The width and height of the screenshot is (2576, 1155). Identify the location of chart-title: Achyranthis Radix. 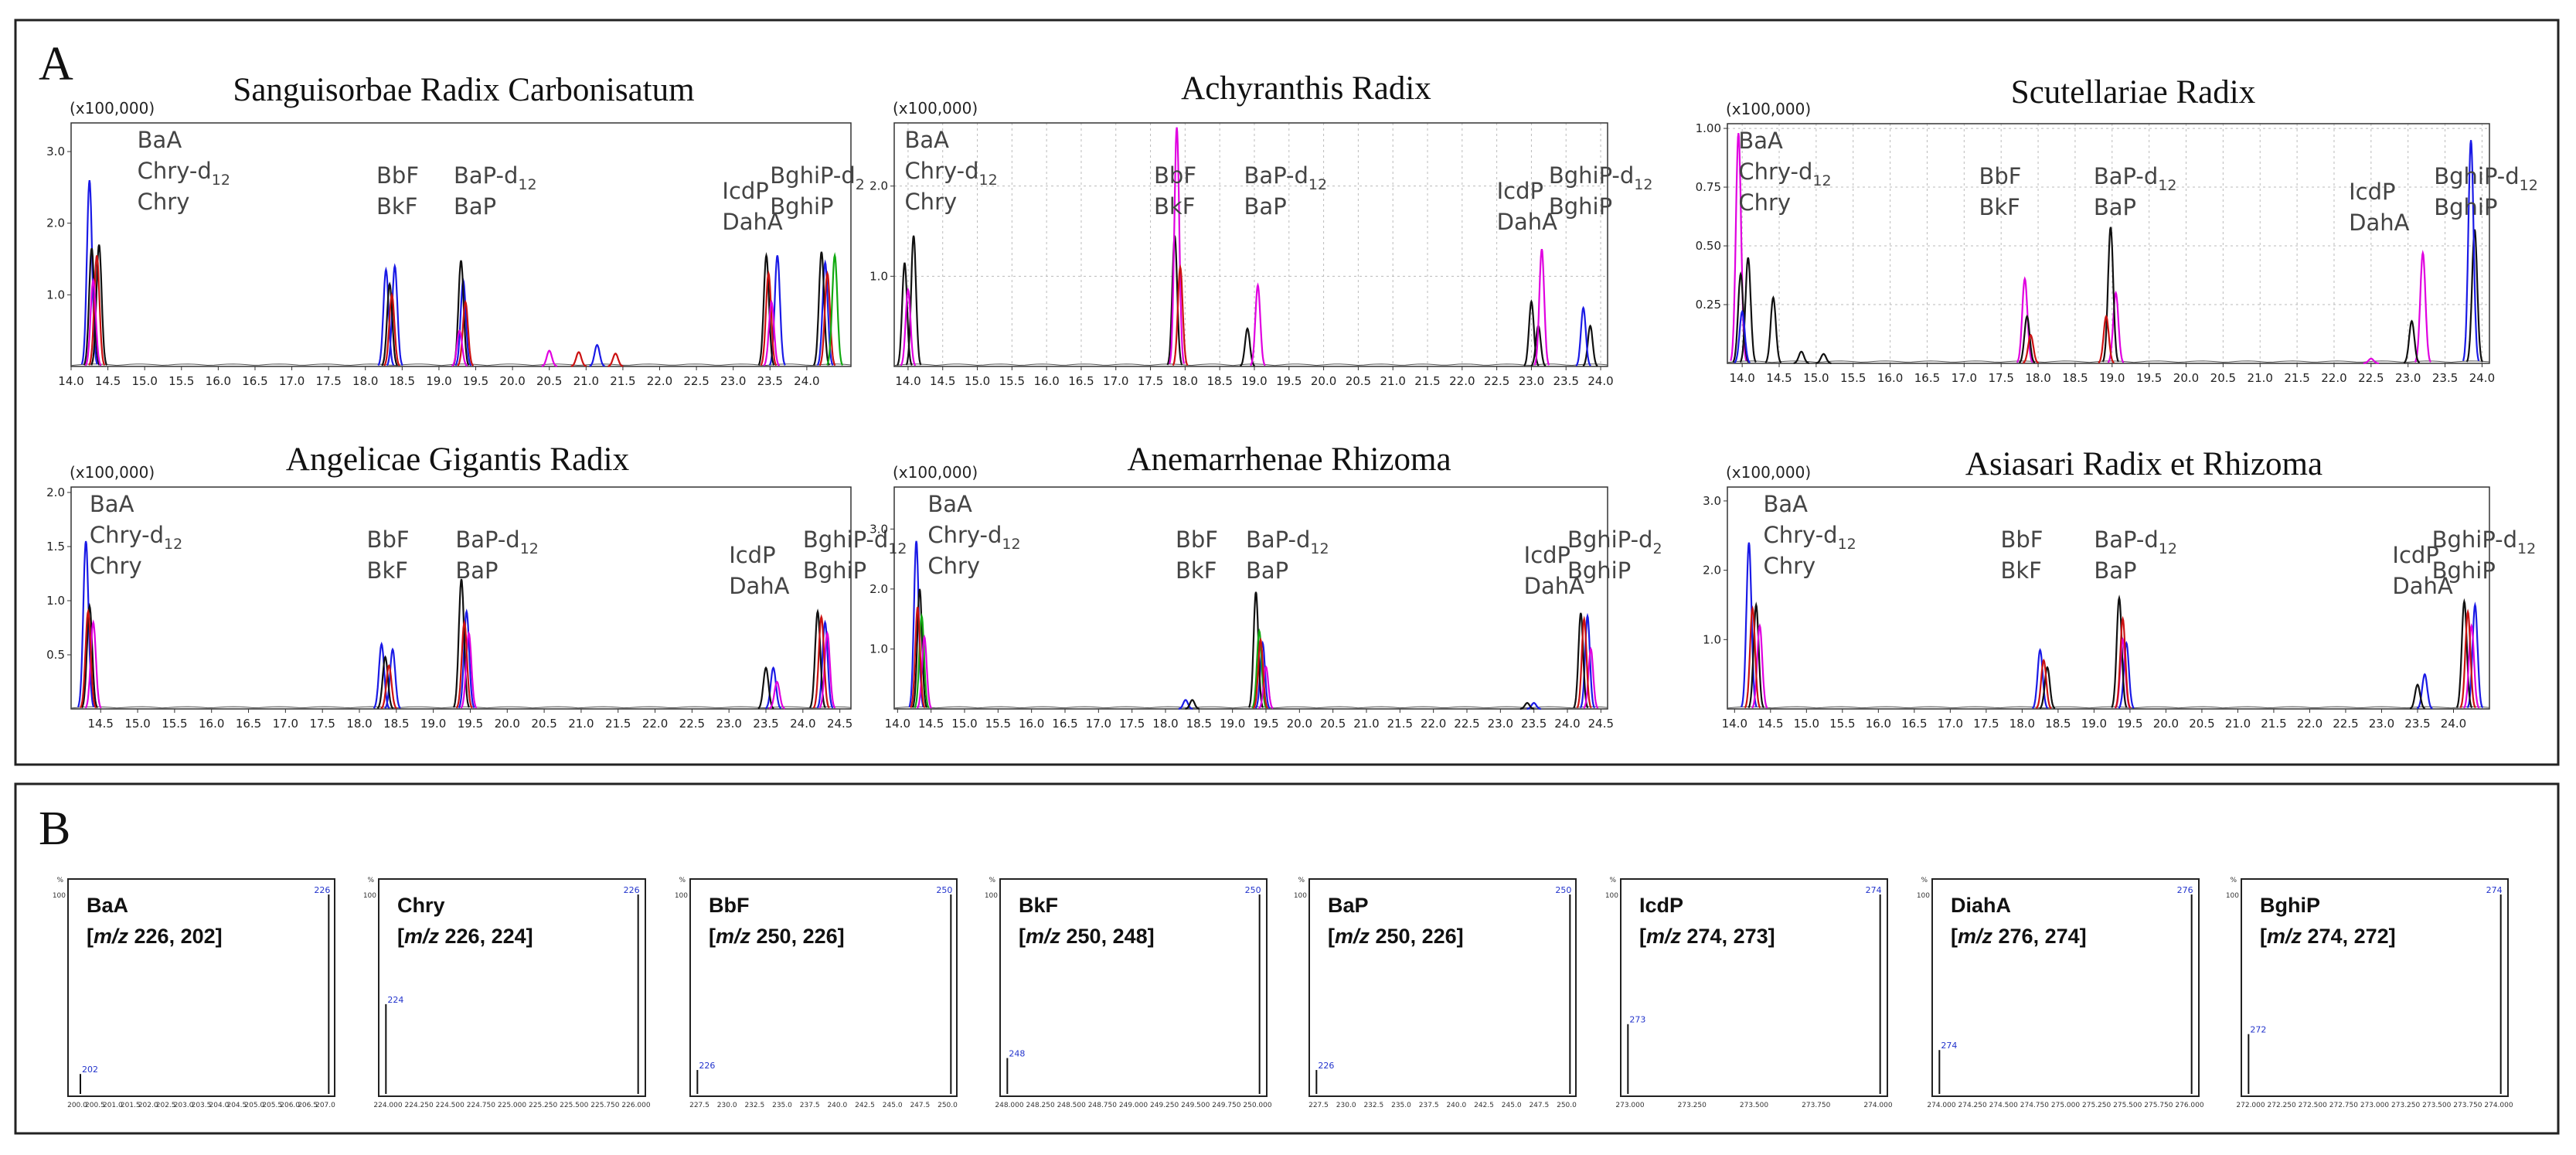
(1306, 88).